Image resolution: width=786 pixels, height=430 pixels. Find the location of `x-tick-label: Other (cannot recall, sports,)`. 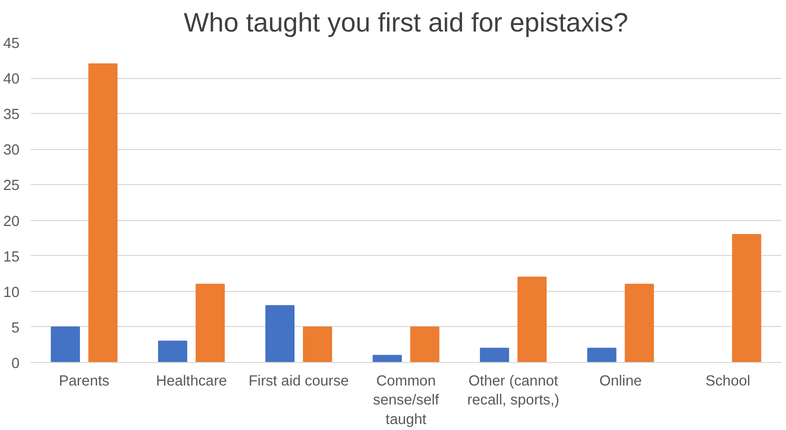

x-tick-label: Other (cannot recall, sports,) is located at coordinates (513, 391).